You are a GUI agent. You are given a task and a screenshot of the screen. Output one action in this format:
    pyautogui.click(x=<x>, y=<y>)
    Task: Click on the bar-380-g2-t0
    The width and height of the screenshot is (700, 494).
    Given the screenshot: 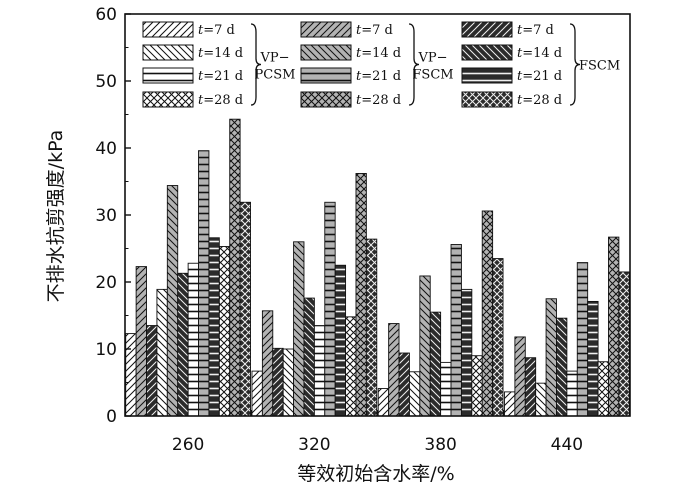 What is the action you would take?
    pyautogui.click(x=404, y=384)
    